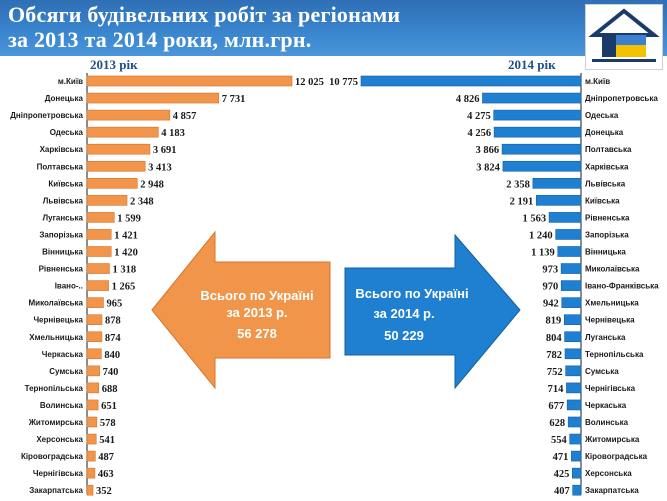  What do you see at coordinates (612, 490) in the screenshot?
I see `category-label-2014-24: Закарпатська` at bounding box center [612, 490].